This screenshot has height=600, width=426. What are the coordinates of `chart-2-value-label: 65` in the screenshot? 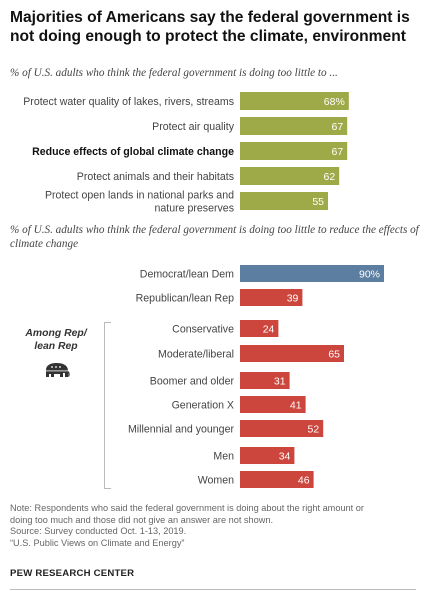 It's located at (334, 355).